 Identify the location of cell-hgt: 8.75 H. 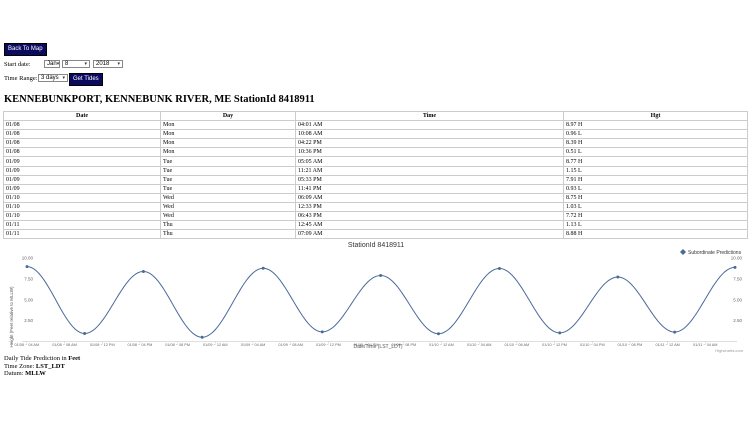
(655, 197).